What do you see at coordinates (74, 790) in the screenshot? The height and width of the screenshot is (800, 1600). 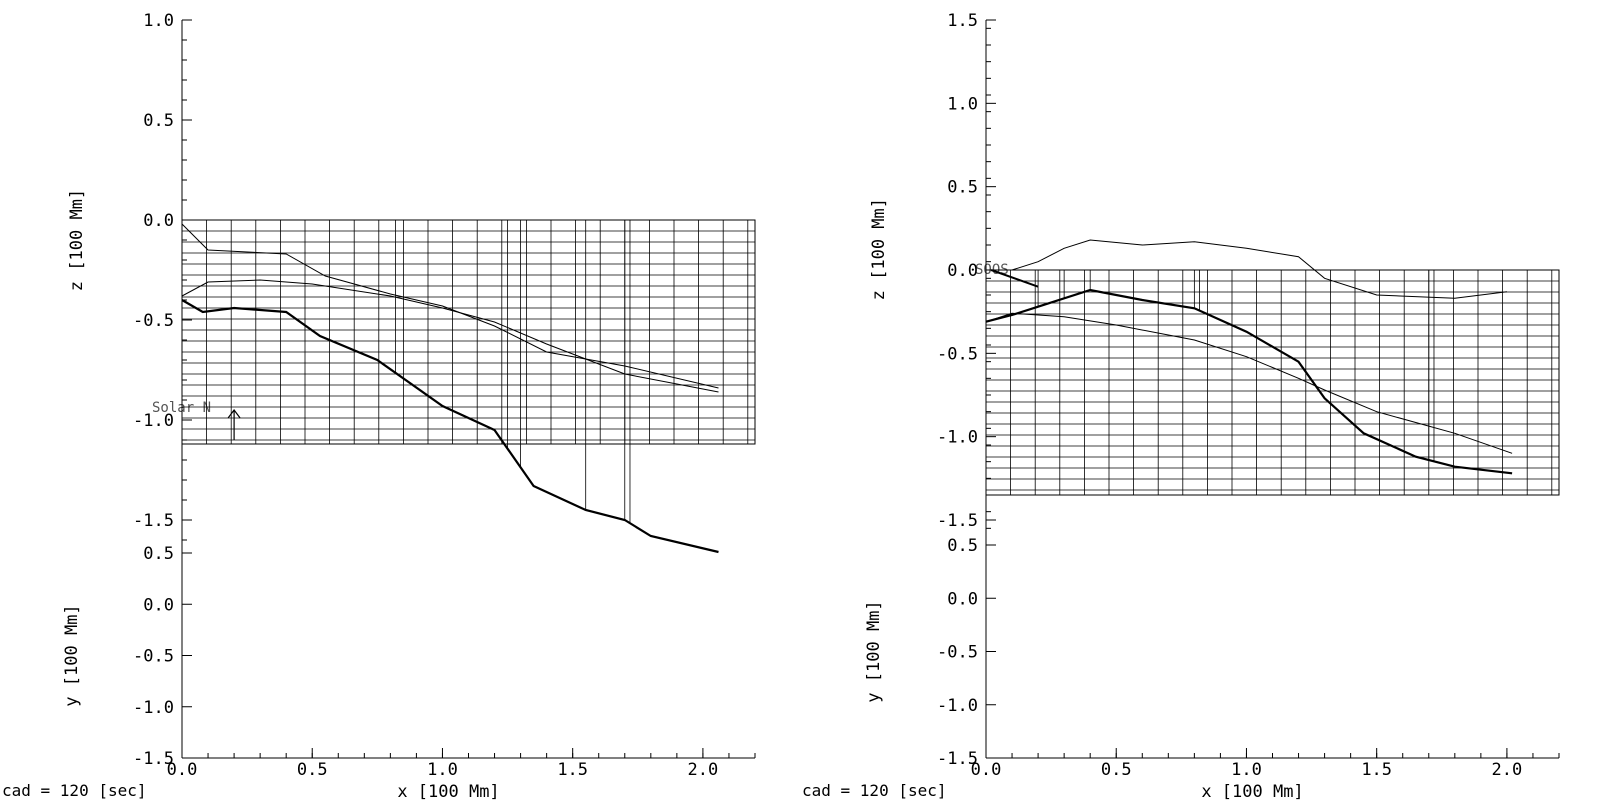 I see `left-footer: cad = 120 [sec]` at bounding box center [74, 790].